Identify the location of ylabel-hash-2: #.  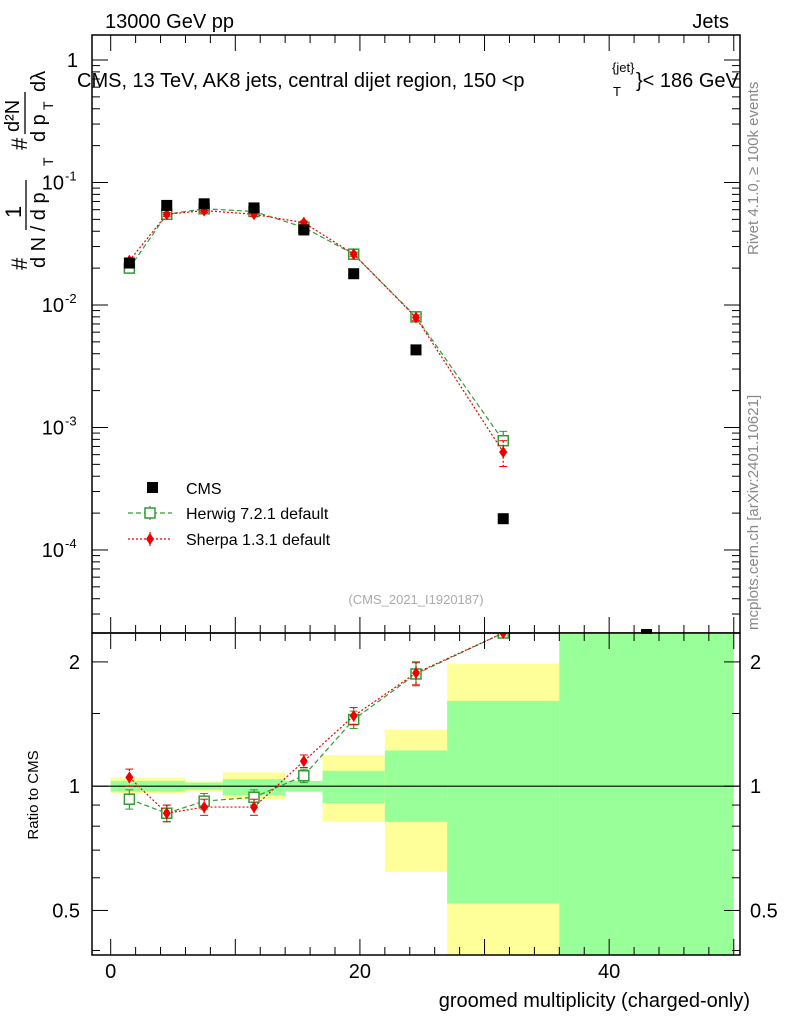
(19, 143).